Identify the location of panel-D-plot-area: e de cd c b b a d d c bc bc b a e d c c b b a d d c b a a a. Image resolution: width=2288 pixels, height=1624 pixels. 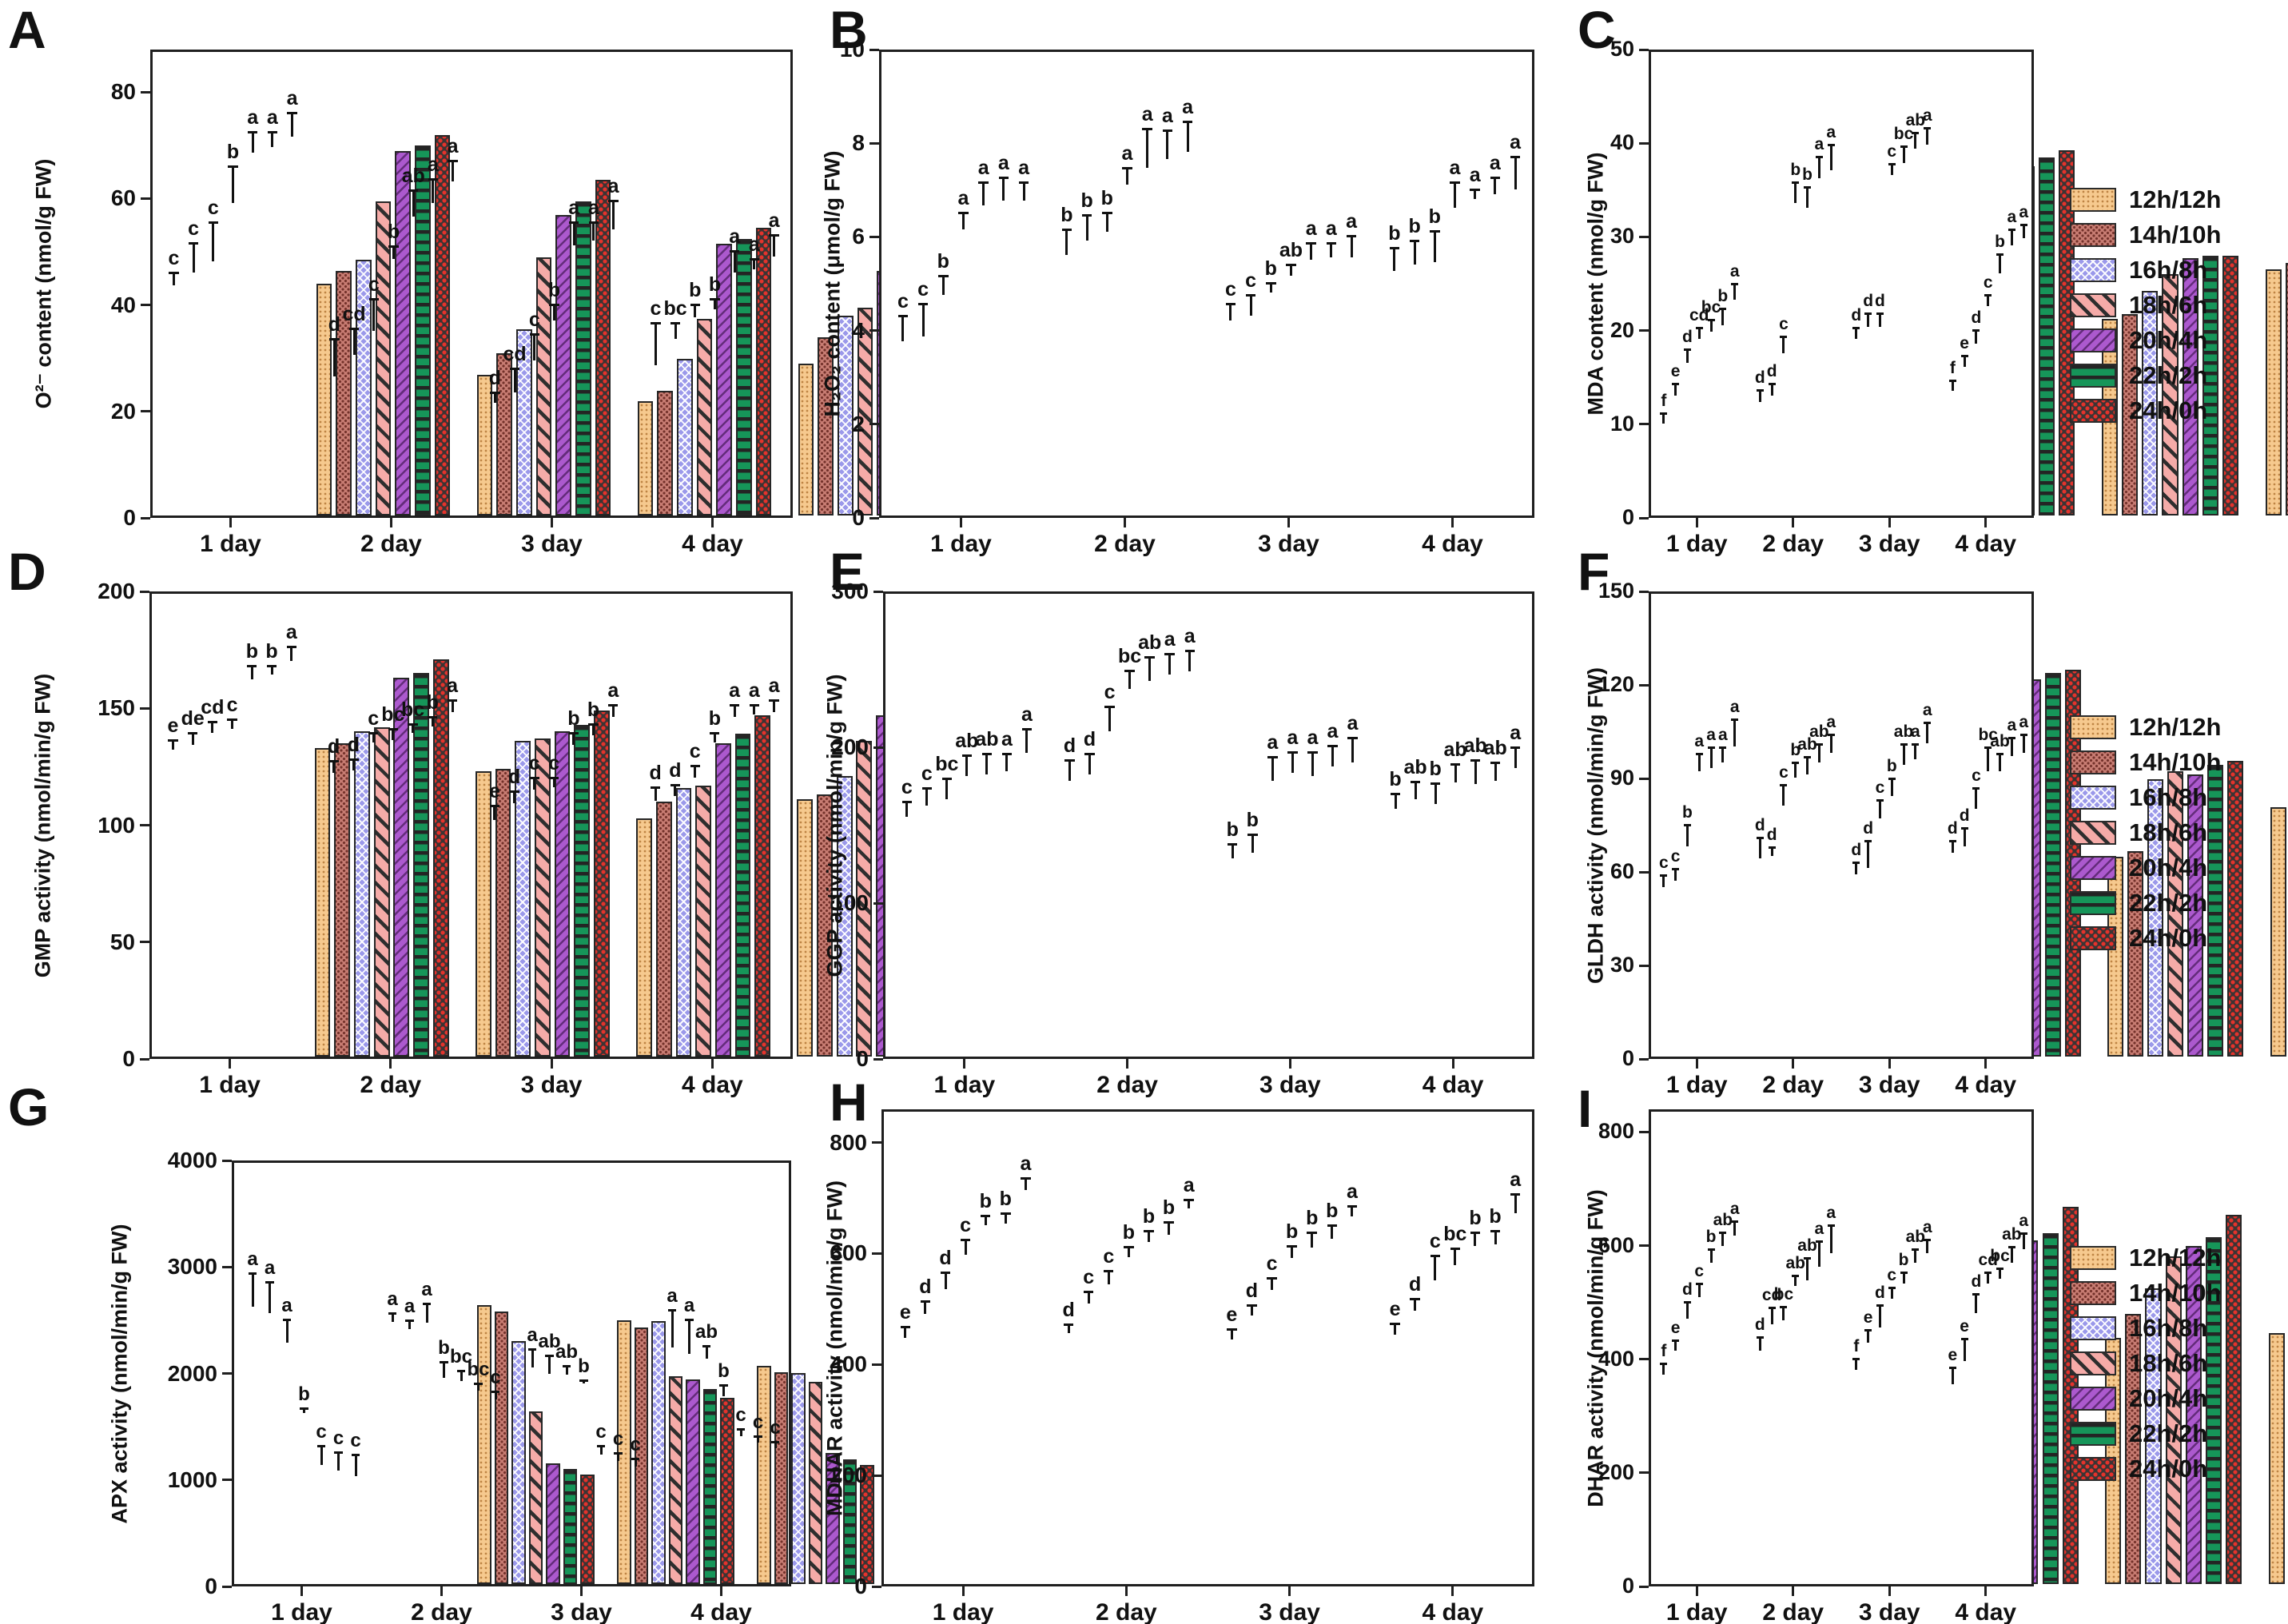
(540, 825).